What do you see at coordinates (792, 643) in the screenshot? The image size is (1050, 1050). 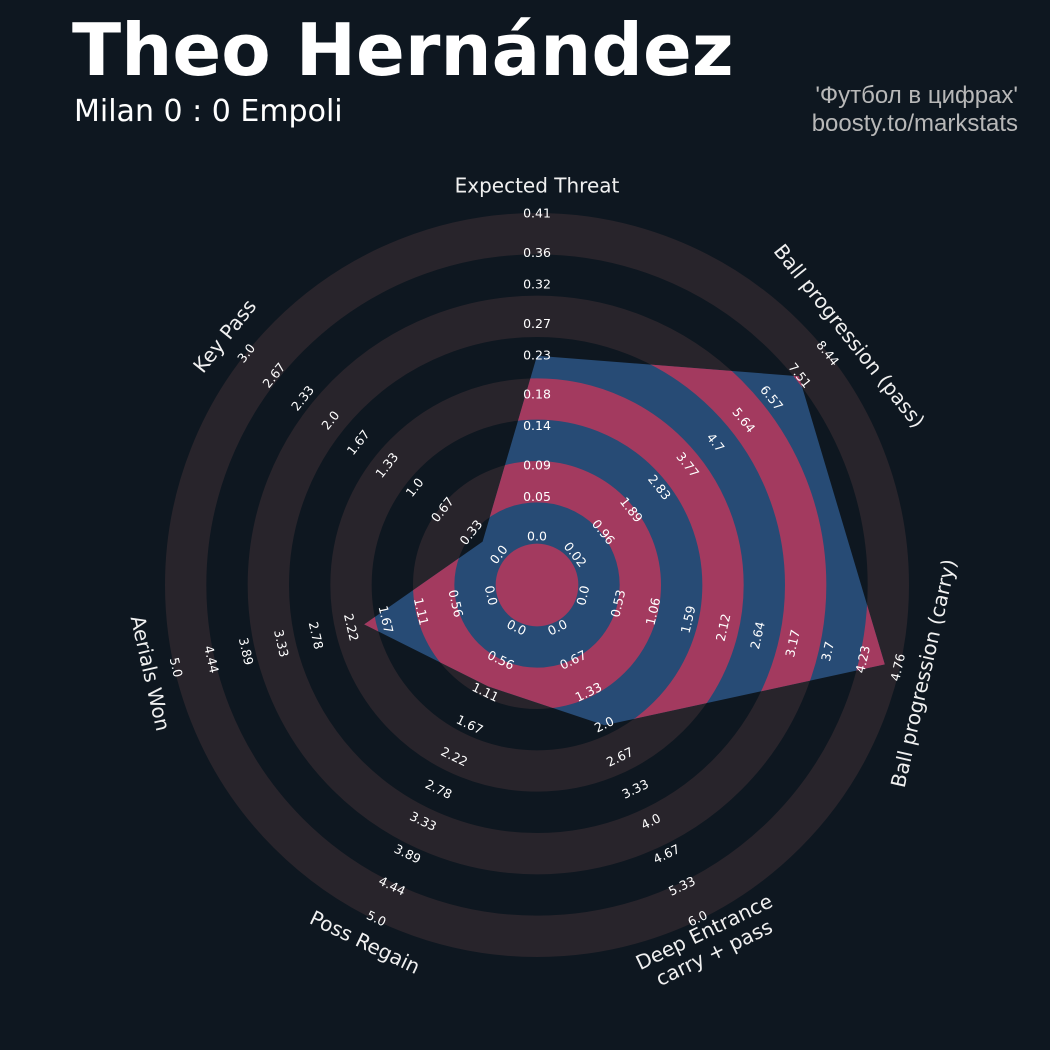 I see `tick-label: 3.17` at bounding box center [792, 643].